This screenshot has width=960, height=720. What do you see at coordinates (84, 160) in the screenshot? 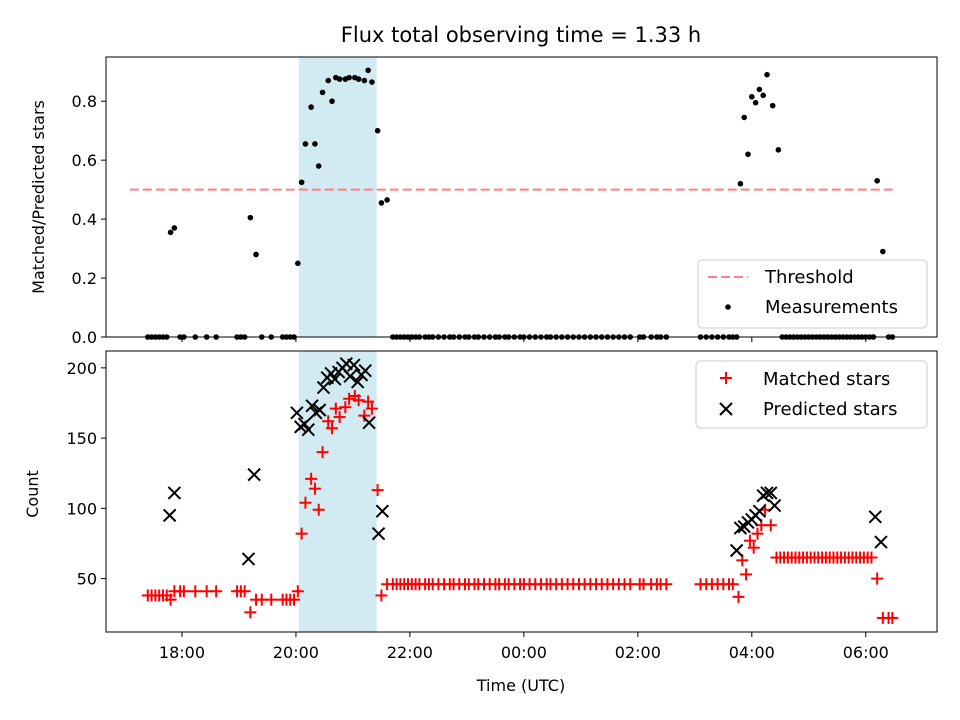
I see `top-y-tick-label: 0.6` at bounding box center [84, 160].